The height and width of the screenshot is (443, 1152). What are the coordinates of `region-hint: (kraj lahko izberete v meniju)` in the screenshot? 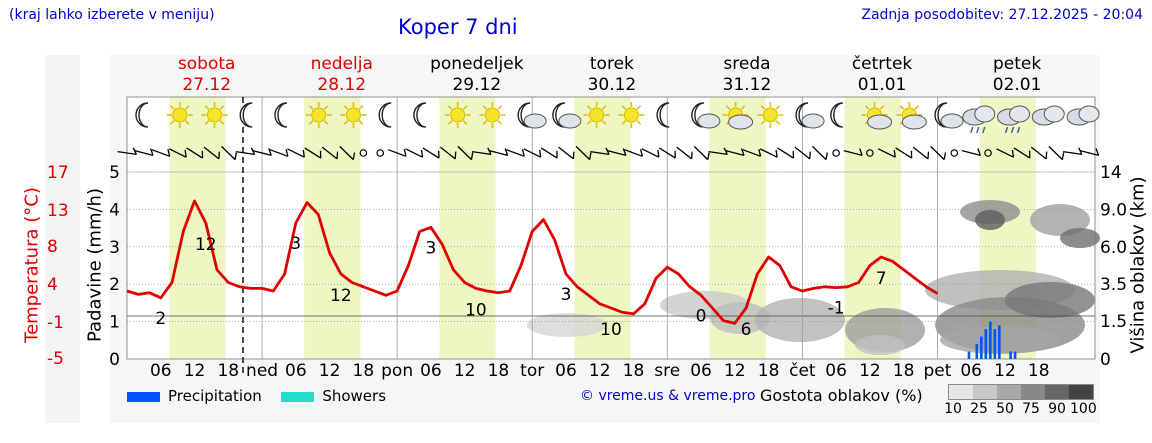 It's located at (112, 15).